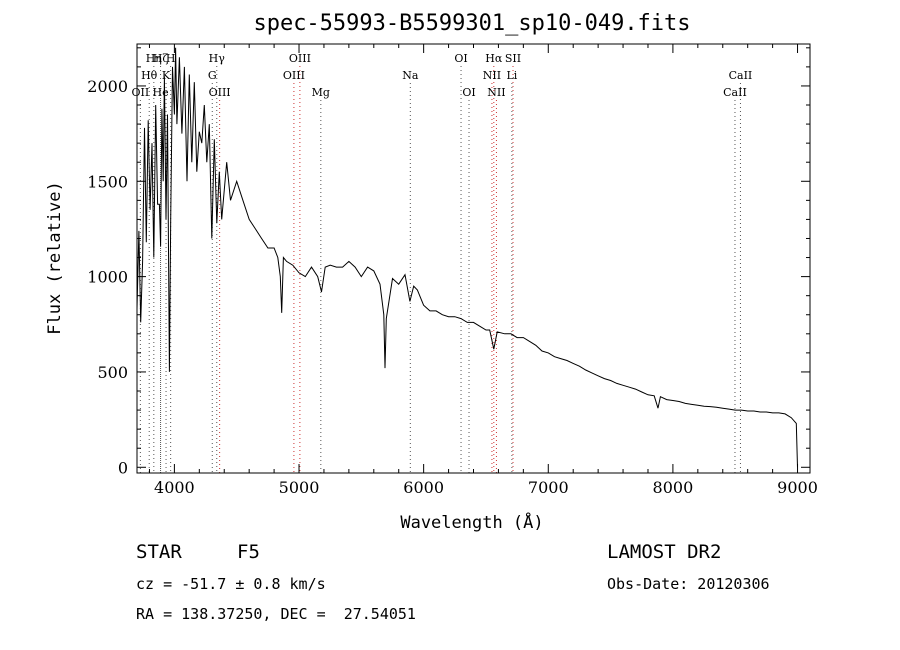 Image resolution: width=900 pixels, height=650 pixels. I want to click on obs-date: Obs-Date: 20120306, so click(688, 584).